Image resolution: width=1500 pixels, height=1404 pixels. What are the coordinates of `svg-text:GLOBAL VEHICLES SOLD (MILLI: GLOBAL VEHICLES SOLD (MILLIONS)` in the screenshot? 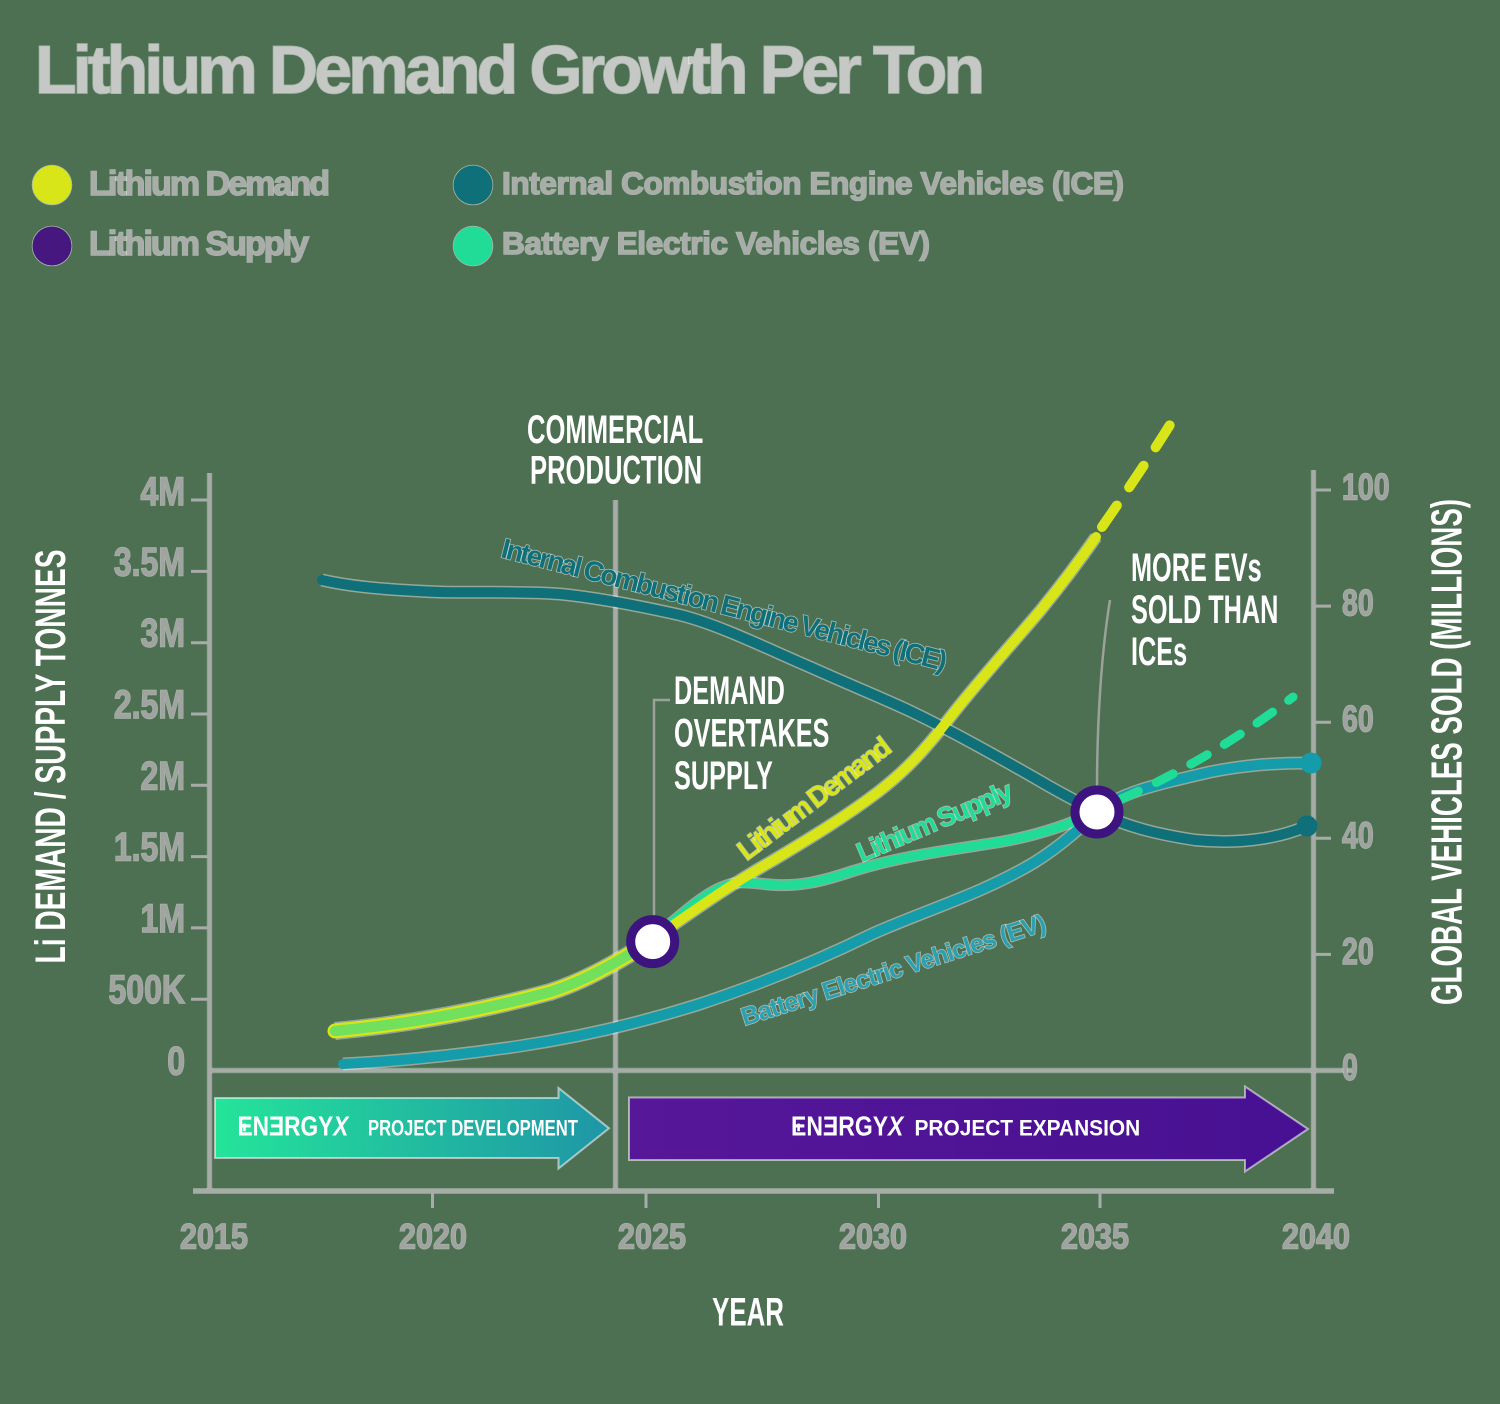 It's located at (1446, 752).